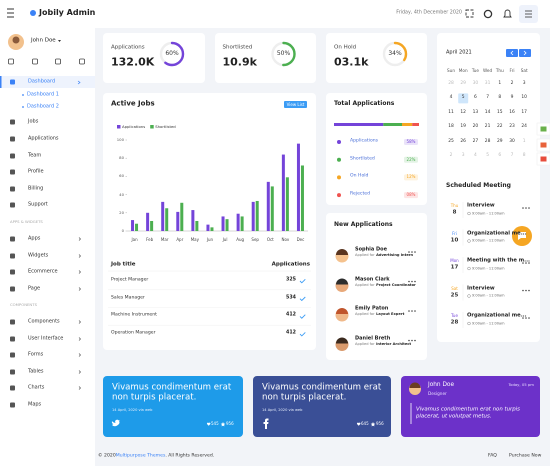 The height and width of the screenshot is (466, 550). Describe the element at coordinates (215, 423) in the screenshot. I see `like-count: 545` at that location.